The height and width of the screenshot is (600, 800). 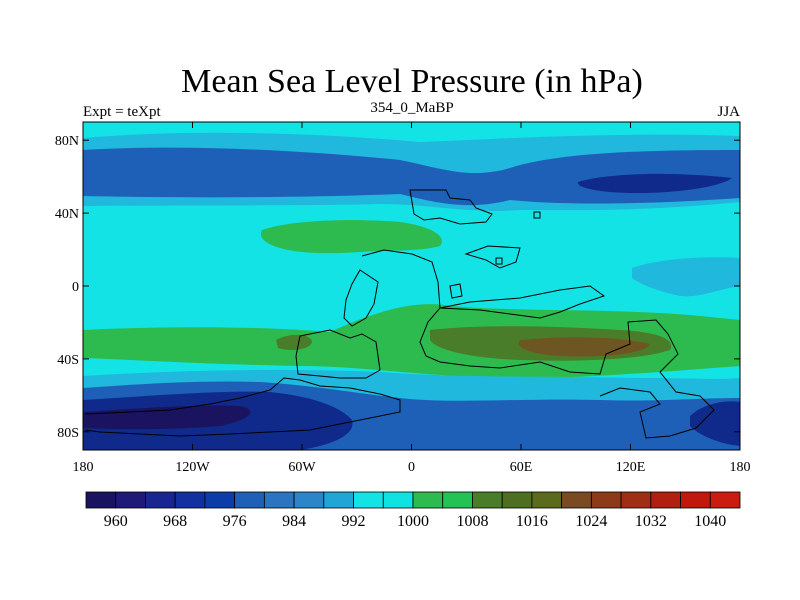 What do you see at coordinates (67, 141) in the screenshot?
I see `y-tick-label: 80N` at bounding box center [67, 141].